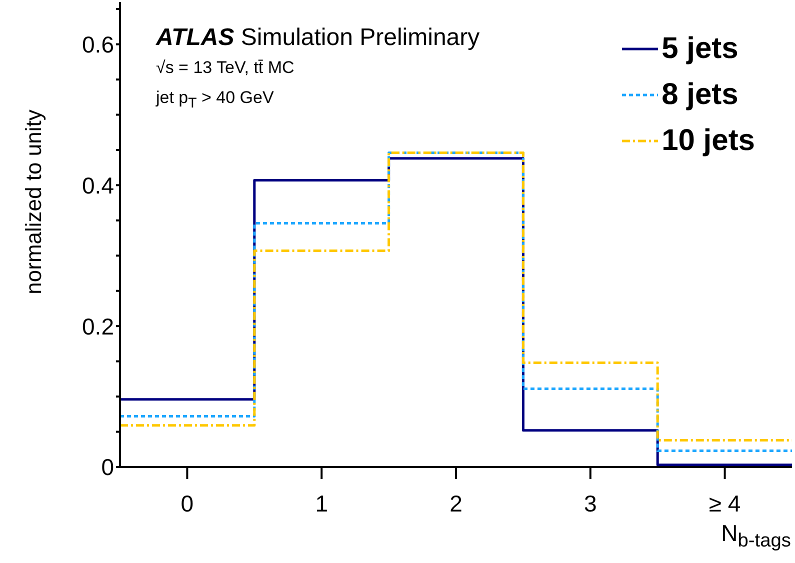  Describe the element at coordinates (318, 37) in the screenshot. I see `text: ATLAS Simulation Preliminary` at that location.